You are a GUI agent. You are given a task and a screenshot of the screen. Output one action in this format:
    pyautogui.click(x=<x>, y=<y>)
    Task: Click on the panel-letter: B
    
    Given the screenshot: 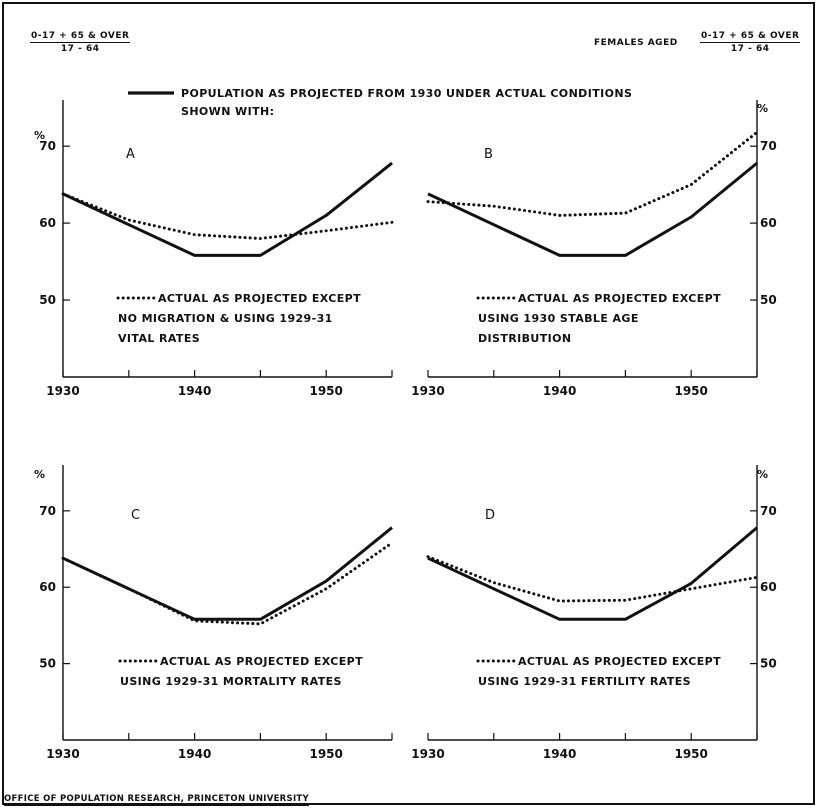 What is the action you would take?
    pyautogui.click(x=488, y=154)
    